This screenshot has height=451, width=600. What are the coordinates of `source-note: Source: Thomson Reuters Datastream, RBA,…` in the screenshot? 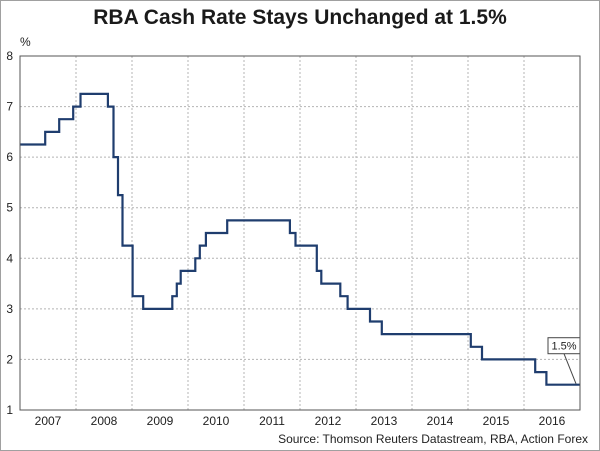 It's located at (433, 439).